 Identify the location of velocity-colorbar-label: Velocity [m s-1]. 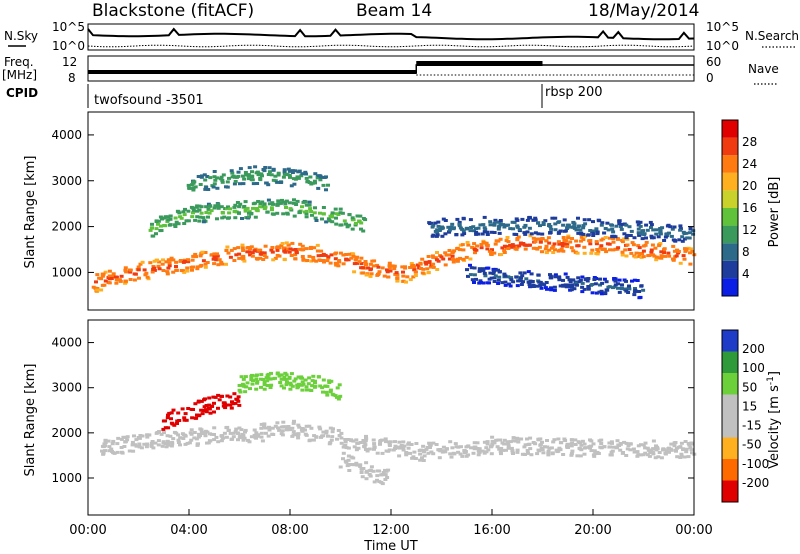
(774, 420).